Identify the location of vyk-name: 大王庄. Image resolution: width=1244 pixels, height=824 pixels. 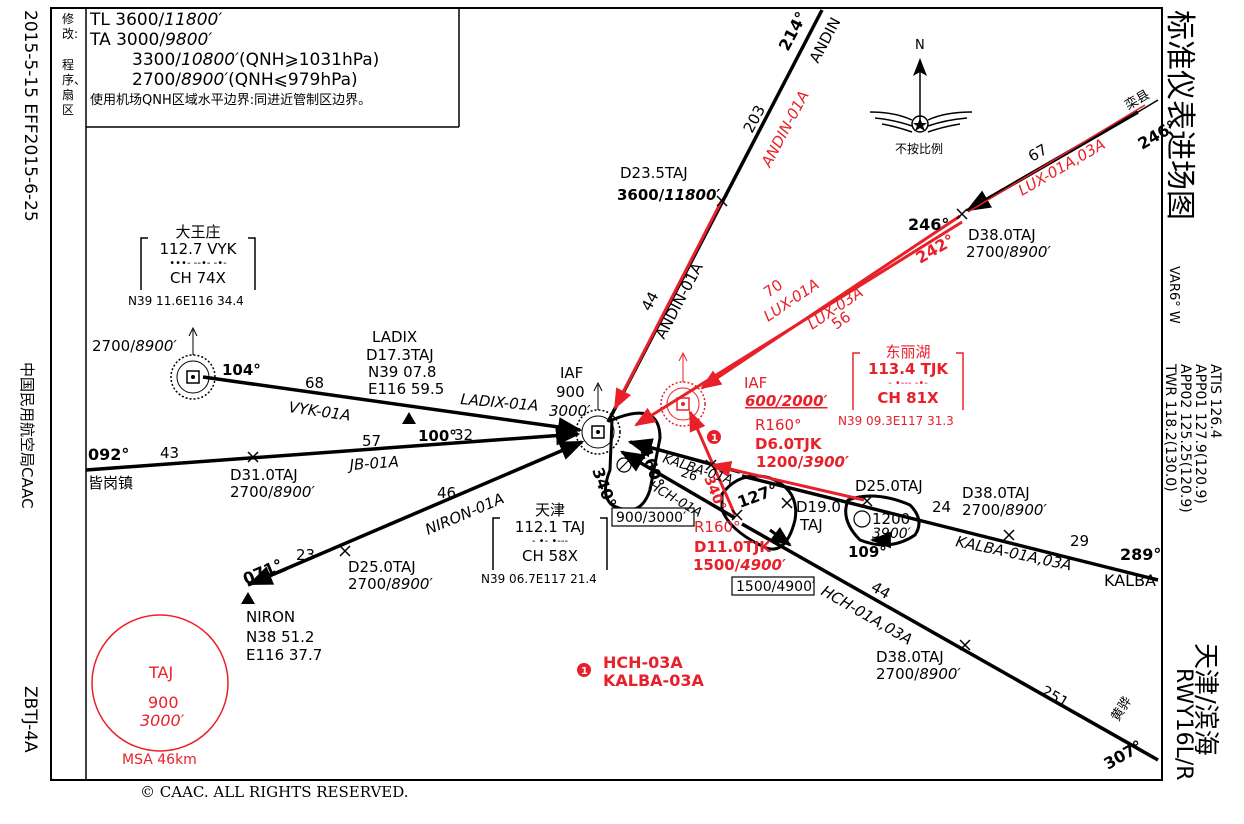
(198, 232).